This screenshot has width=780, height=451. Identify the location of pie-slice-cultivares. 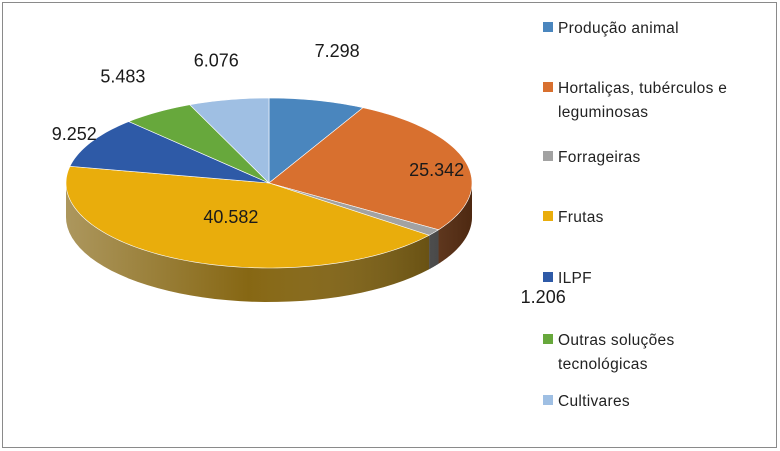
(229, 140).